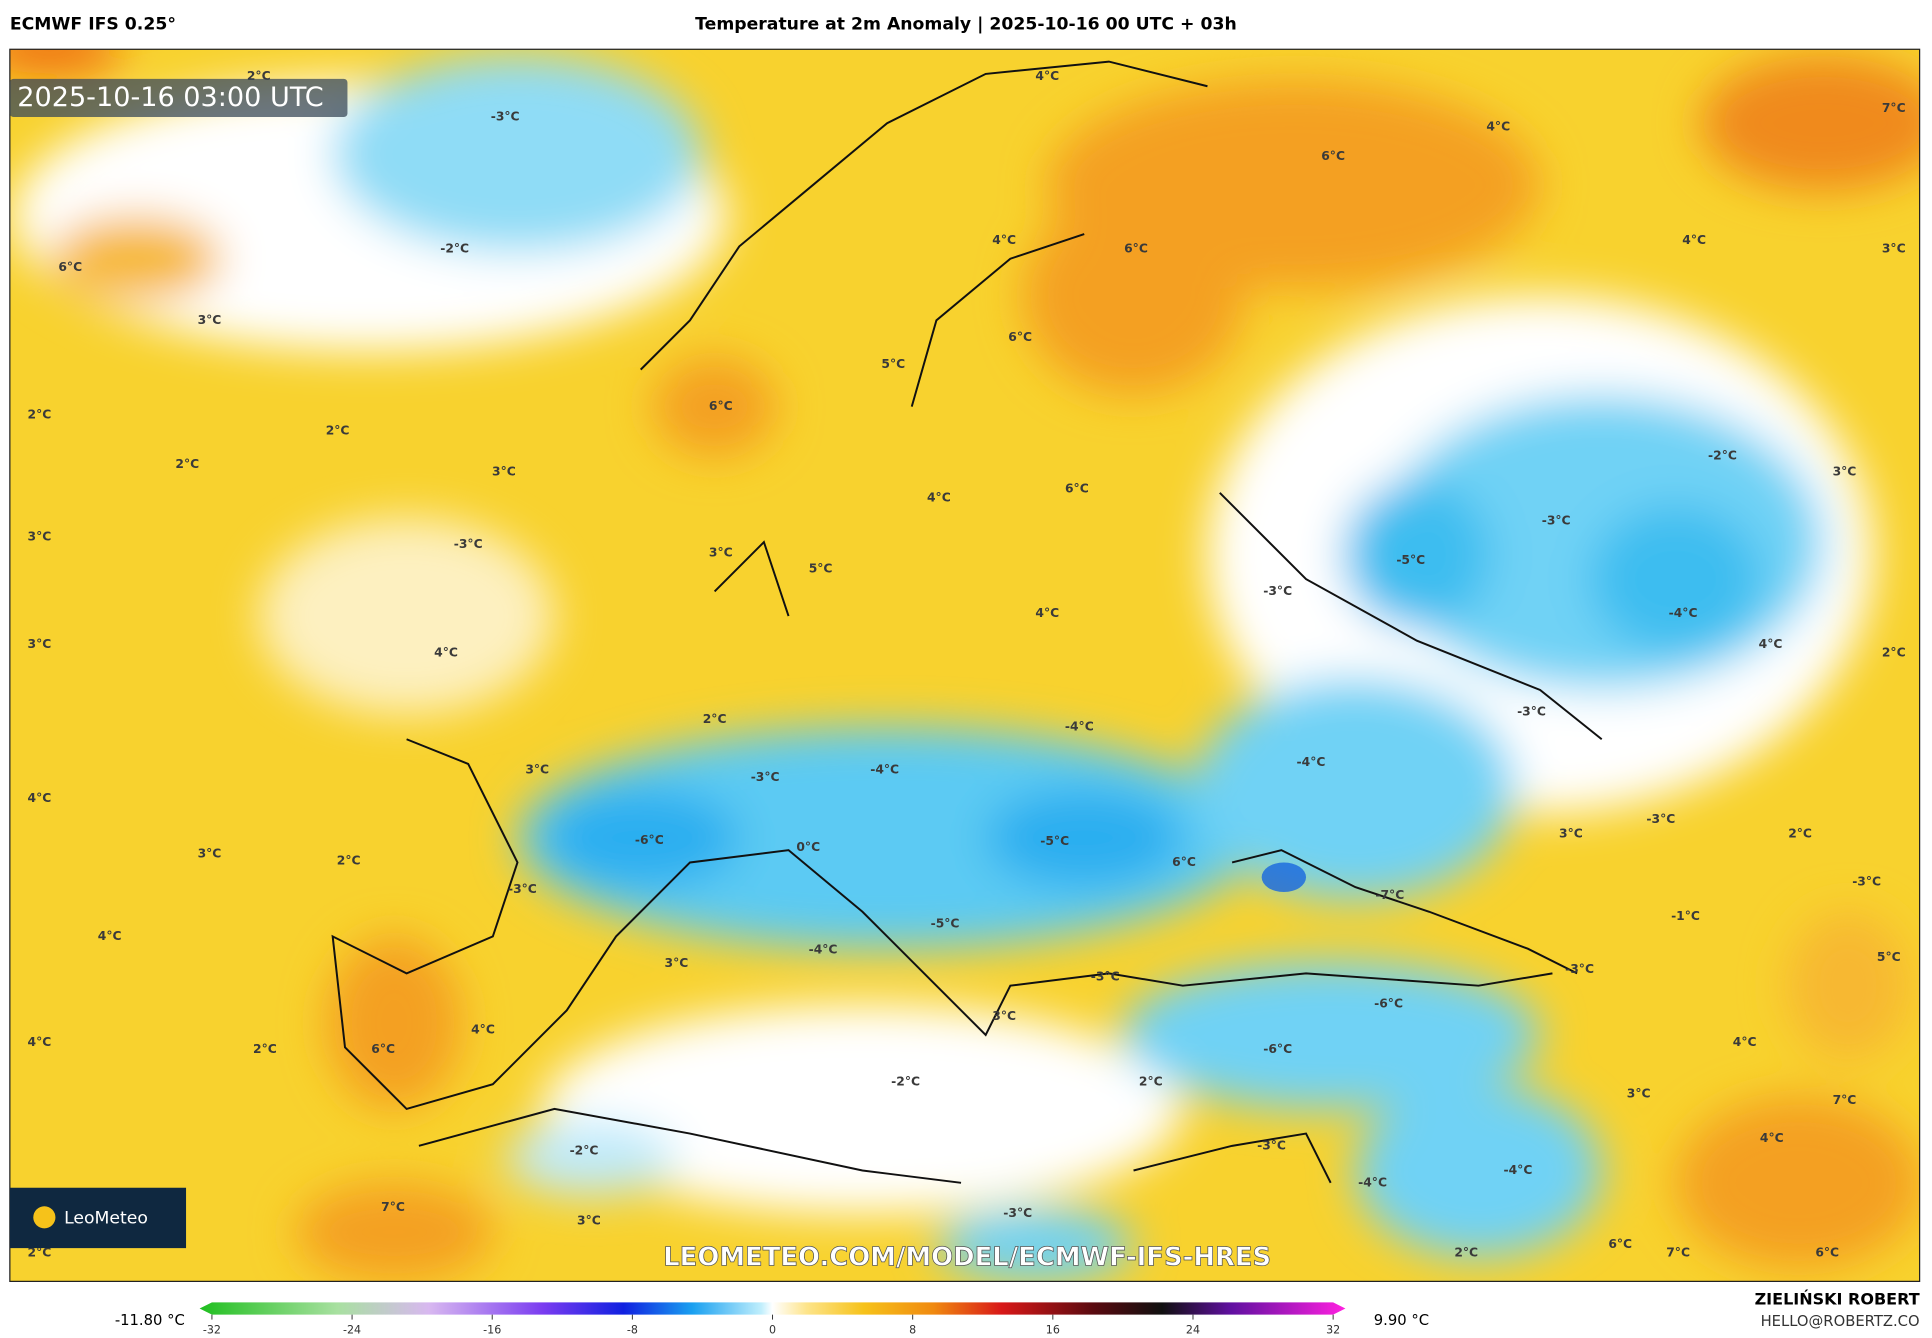 The image size is (1932, 1338). Describe the element at coordinates (1840, 1321) in the screenshot. I see `email: HELLO@ROBERTZ.CO` at that location.